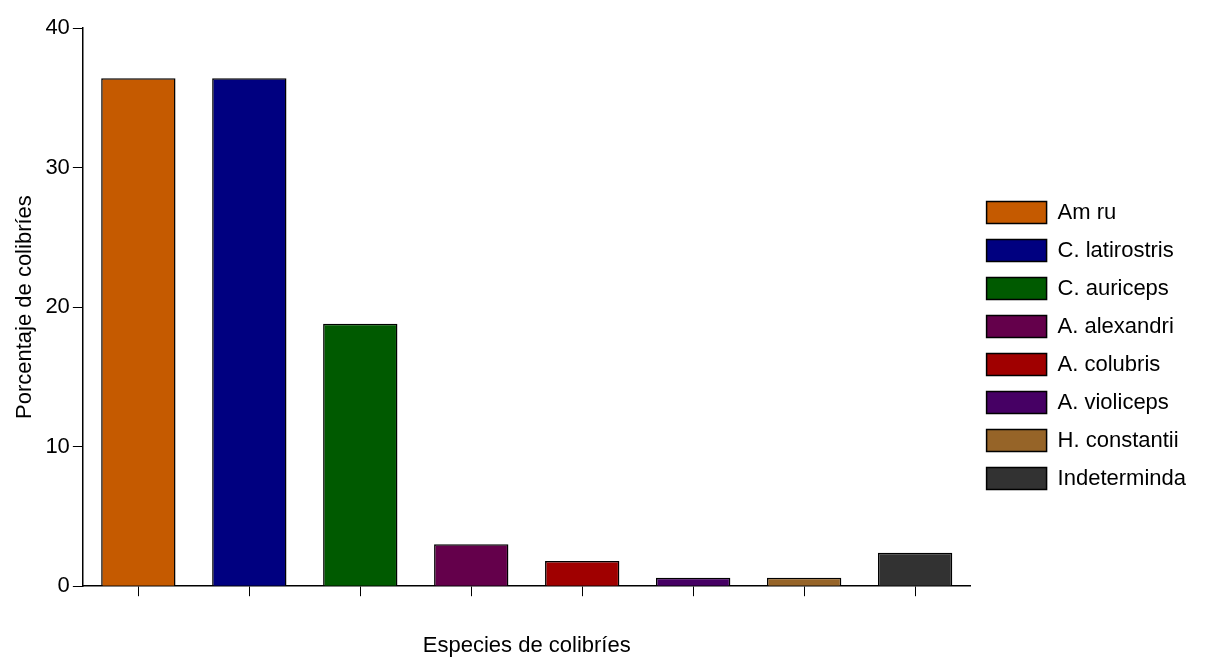 The height and width of the screenshot is (671, 1214). What do you see at coordinates (1109, 363) in the screenshot?
I see `legend-label: A. colubris` at bounding box center [1109, 363].